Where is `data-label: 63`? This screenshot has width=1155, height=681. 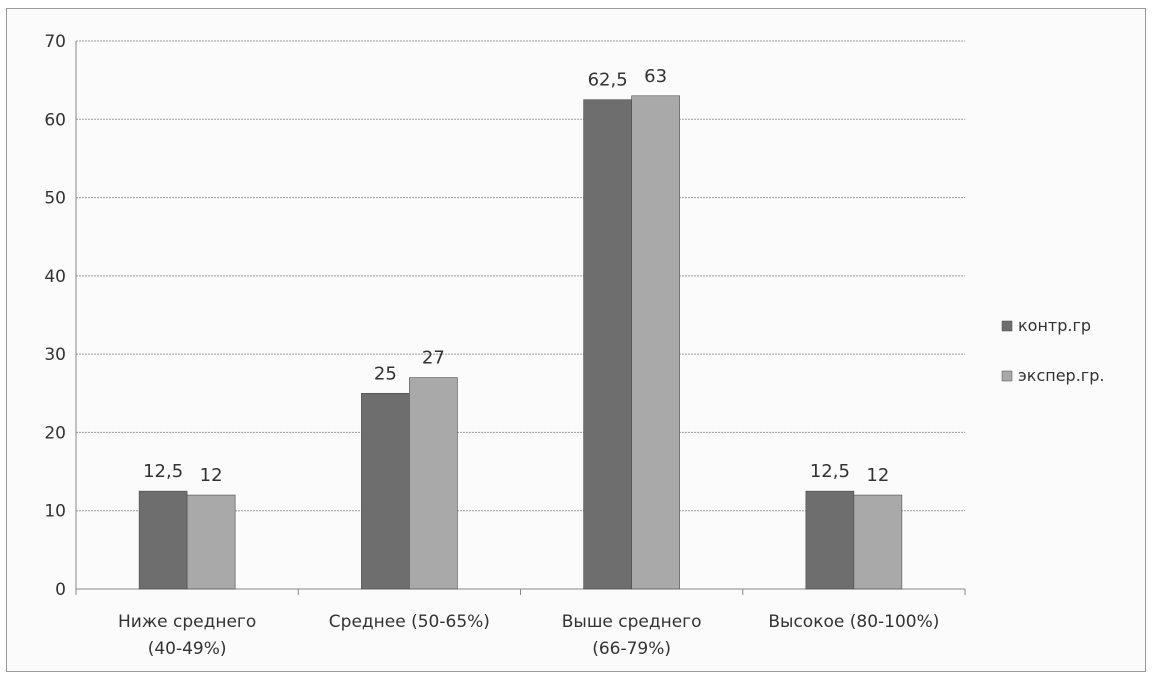 data-label: 63 is located at coordinates (655, 76).